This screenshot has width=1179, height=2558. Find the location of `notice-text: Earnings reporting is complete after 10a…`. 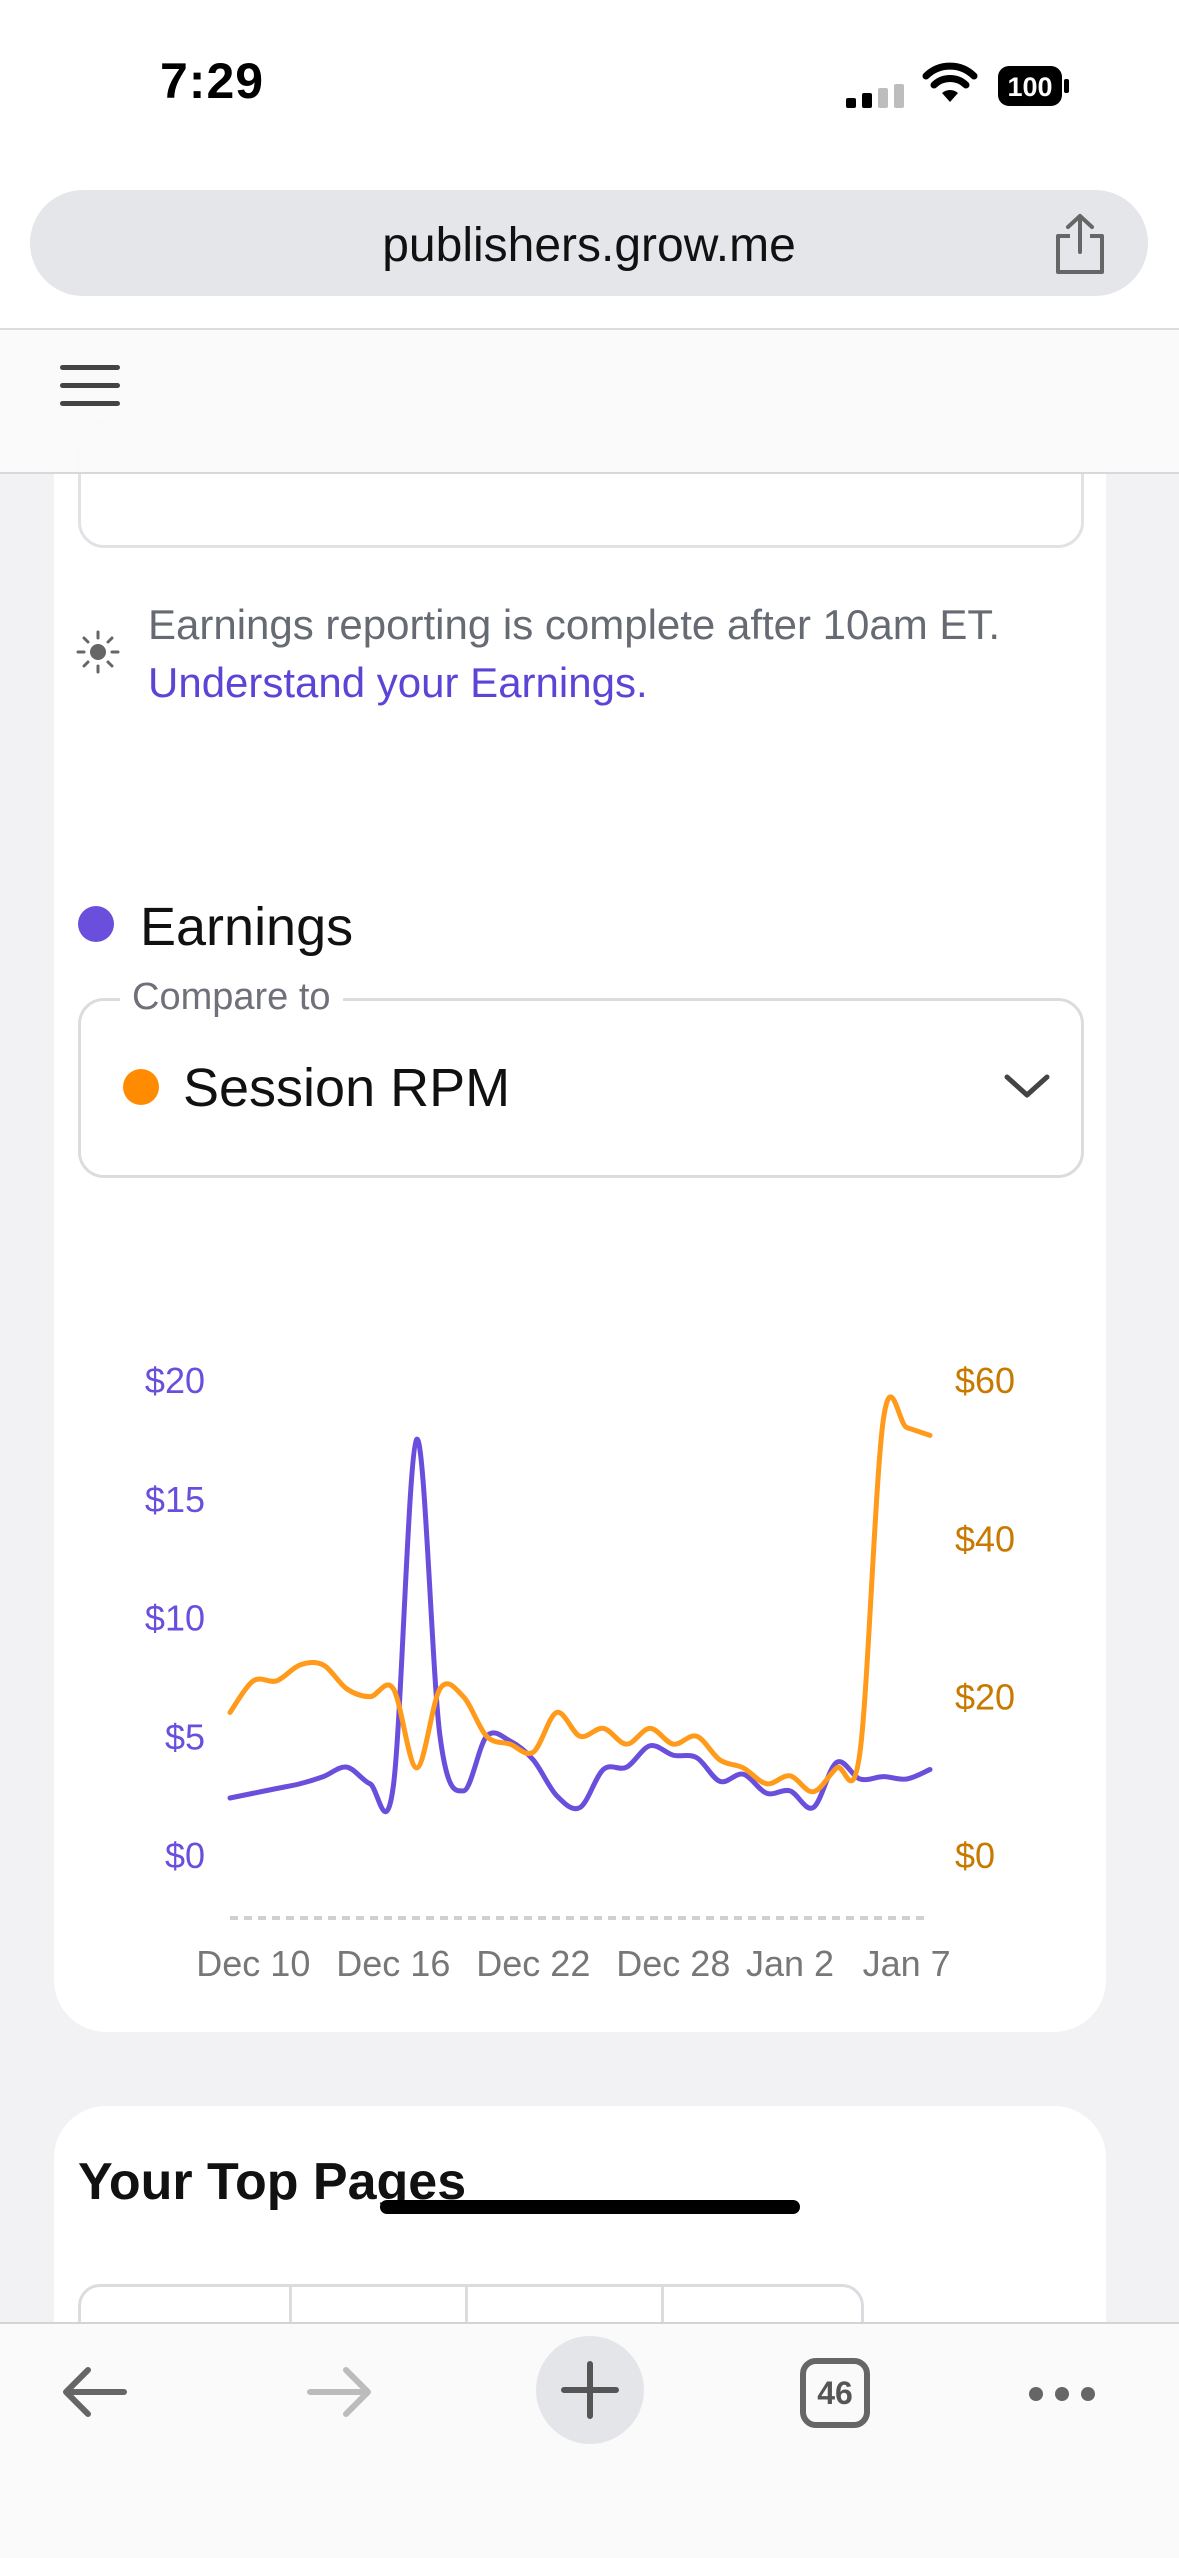

notice-text: Earnings reporting is complete after 10a… is located at coordinates (574, 624).